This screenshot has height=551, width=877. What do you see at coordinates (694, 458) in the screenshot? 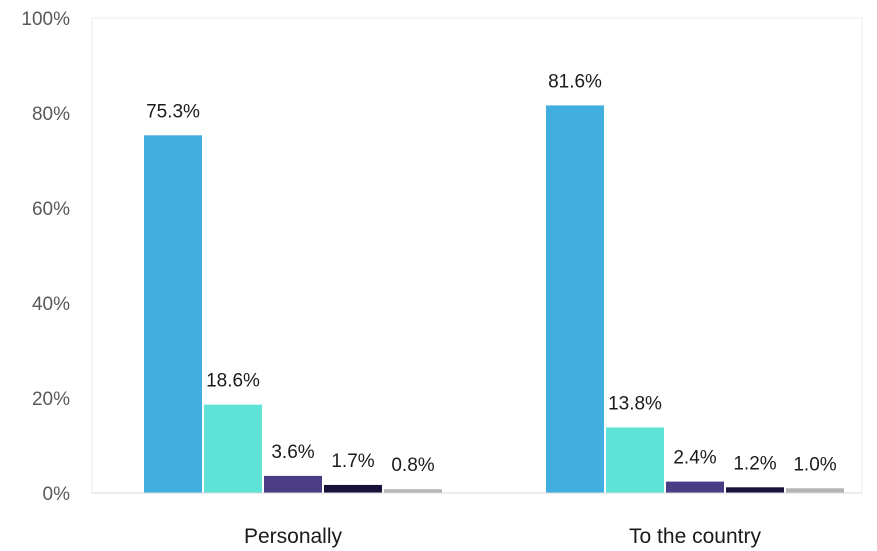
I see `data-label: 2.4%` at bounding box center [694, 458].